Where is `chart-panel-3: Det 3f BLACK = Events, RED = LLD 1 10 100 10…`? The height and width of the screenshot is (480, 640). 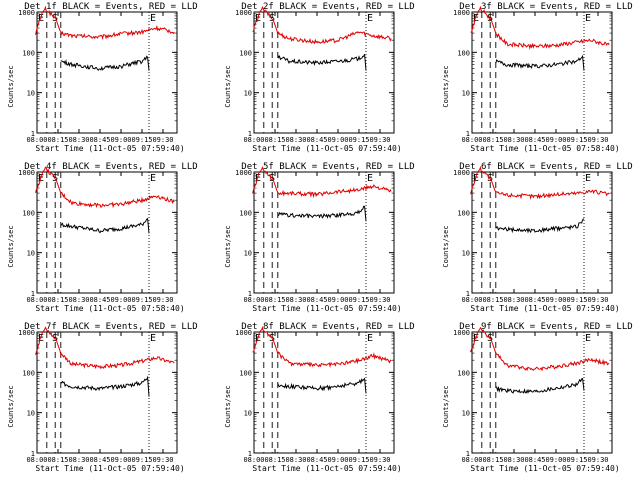 chart-panel-3: Det 3f BLACK = Events, RED = LLD 1 10 100 10… is located at coordinates (537, 77).